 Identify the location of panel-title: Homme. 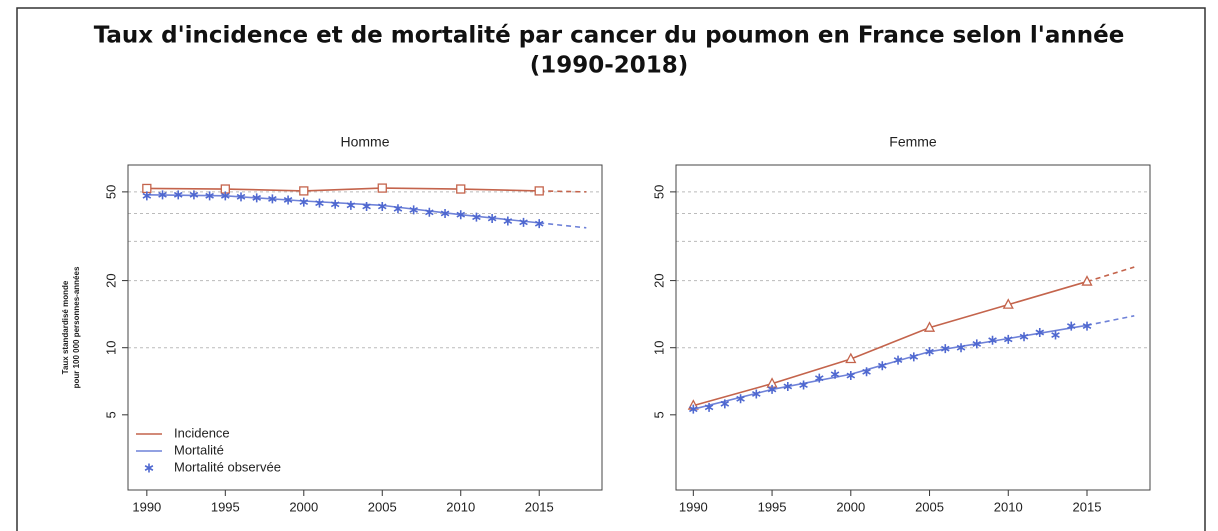
(364, 142).